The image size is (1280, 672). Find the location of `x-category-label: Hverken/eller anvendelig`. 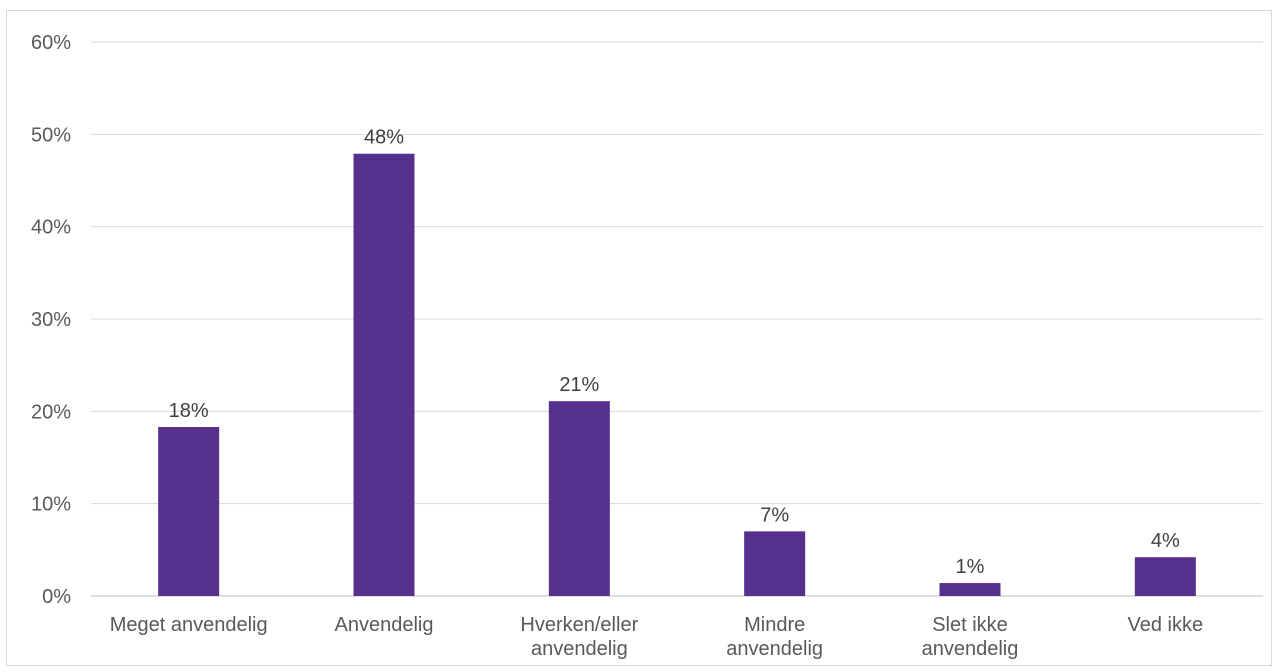

x-category-label: Hverken/eller anvendelig is located at coordinates (579, 637).